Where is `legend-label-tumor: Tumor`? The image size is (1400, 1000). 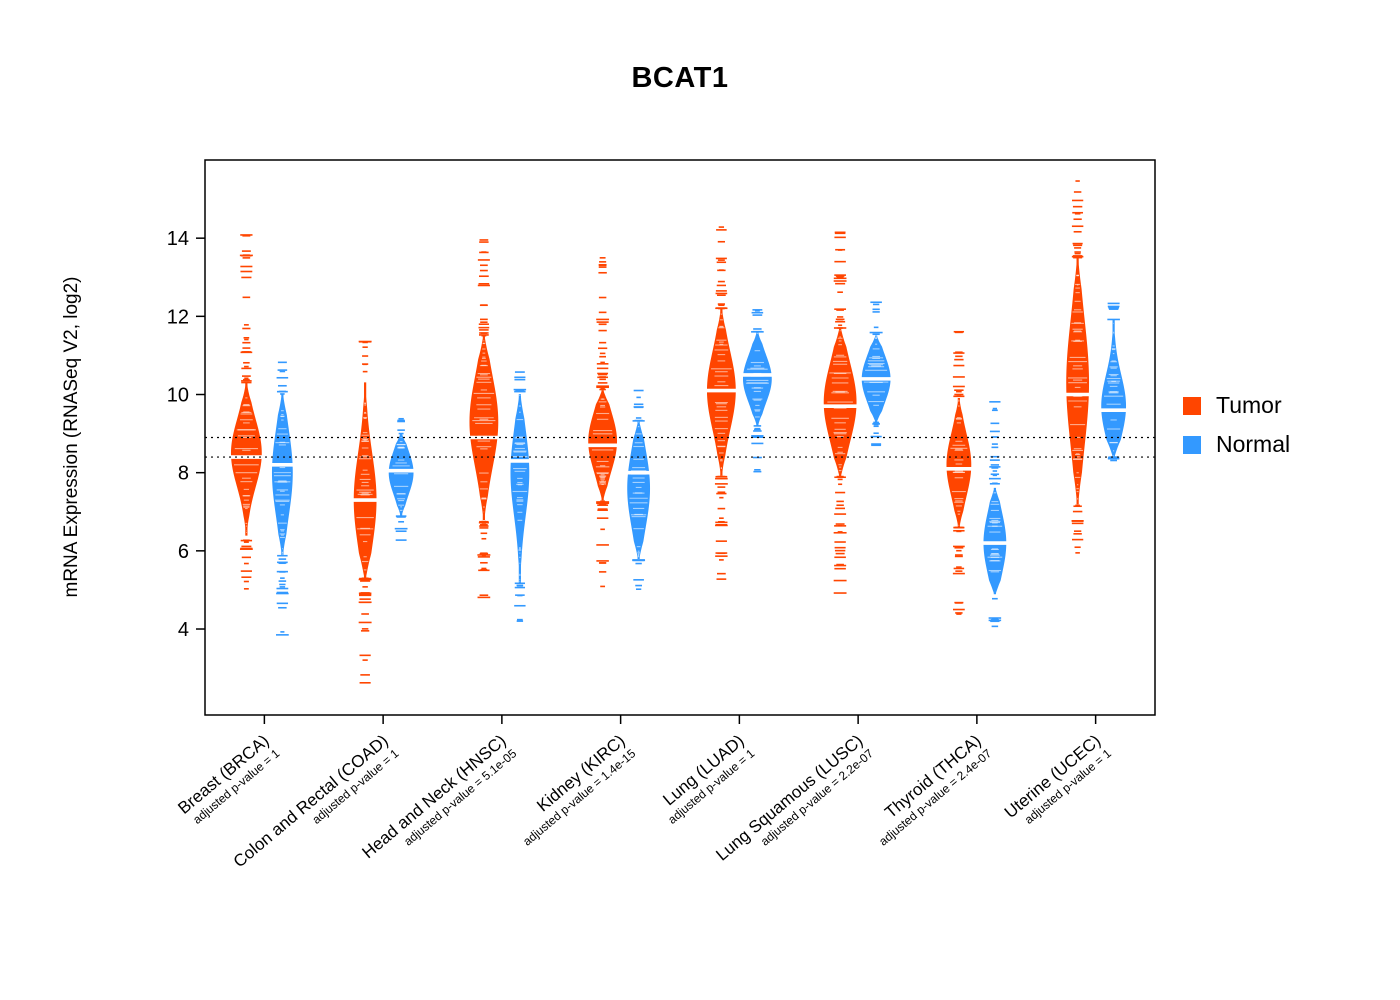 legend-label-tumor: Tumor is located at coordinates (1249, 405).